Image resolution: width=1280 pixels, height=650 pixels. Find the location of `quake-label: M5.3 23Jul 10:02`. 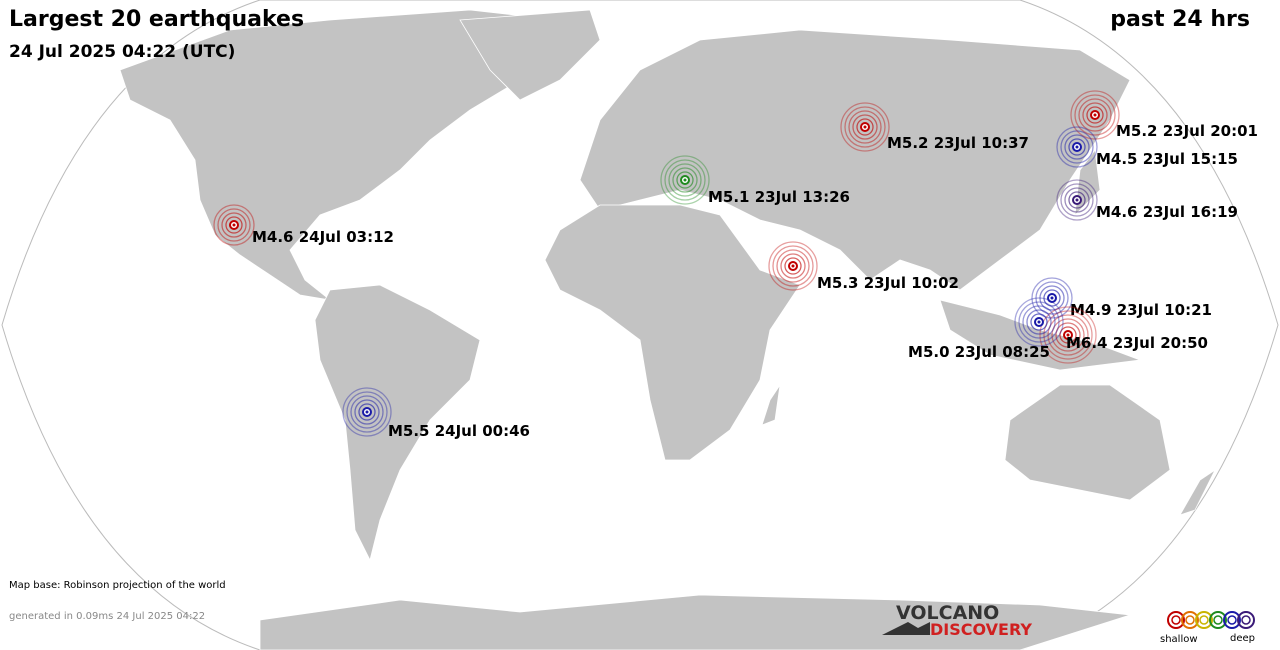

quake-label: M5.3 23Jul 10:02 is located at coordinates (888, 283).